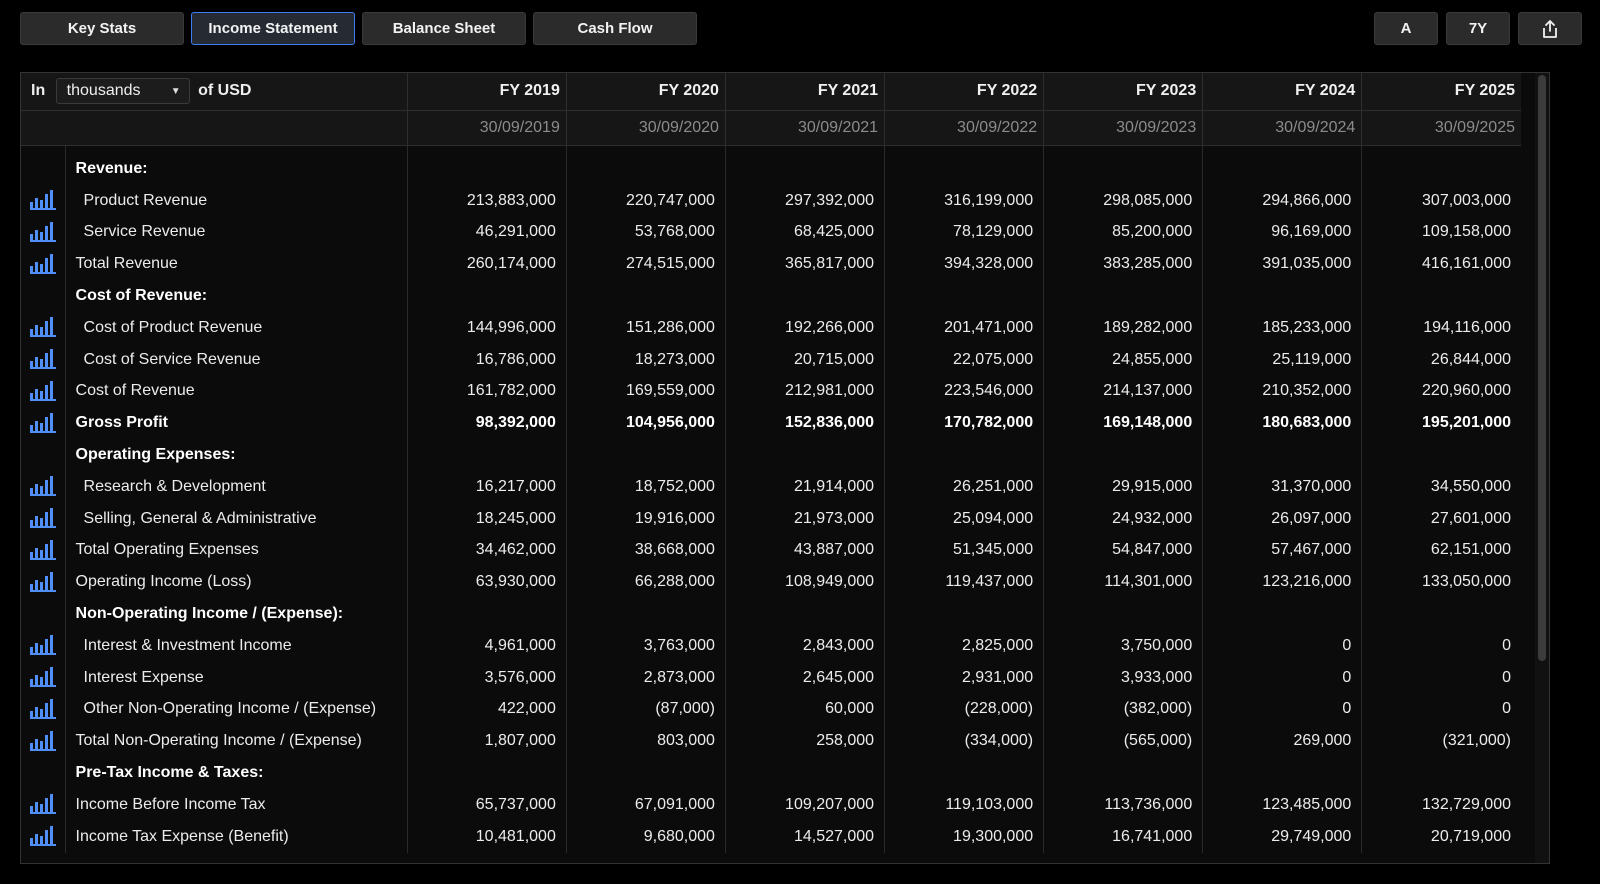  I want to click on cell-value: 65,737,000, so click(486, 804).